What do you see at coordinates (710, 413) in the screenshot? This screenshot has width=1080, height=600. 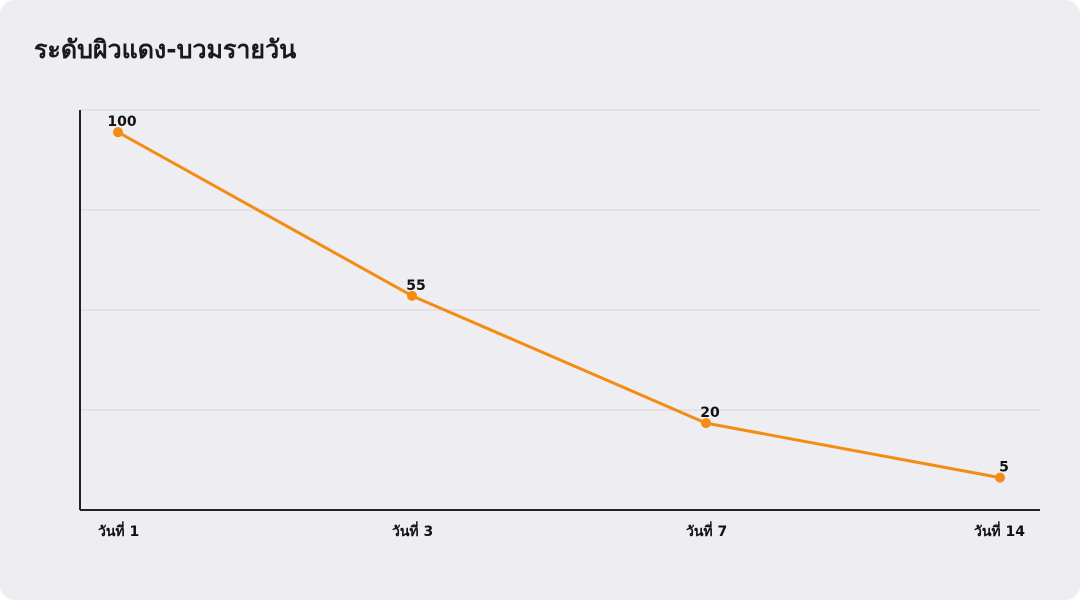 I see `data-label: 20` at bounding box center [710, 413].